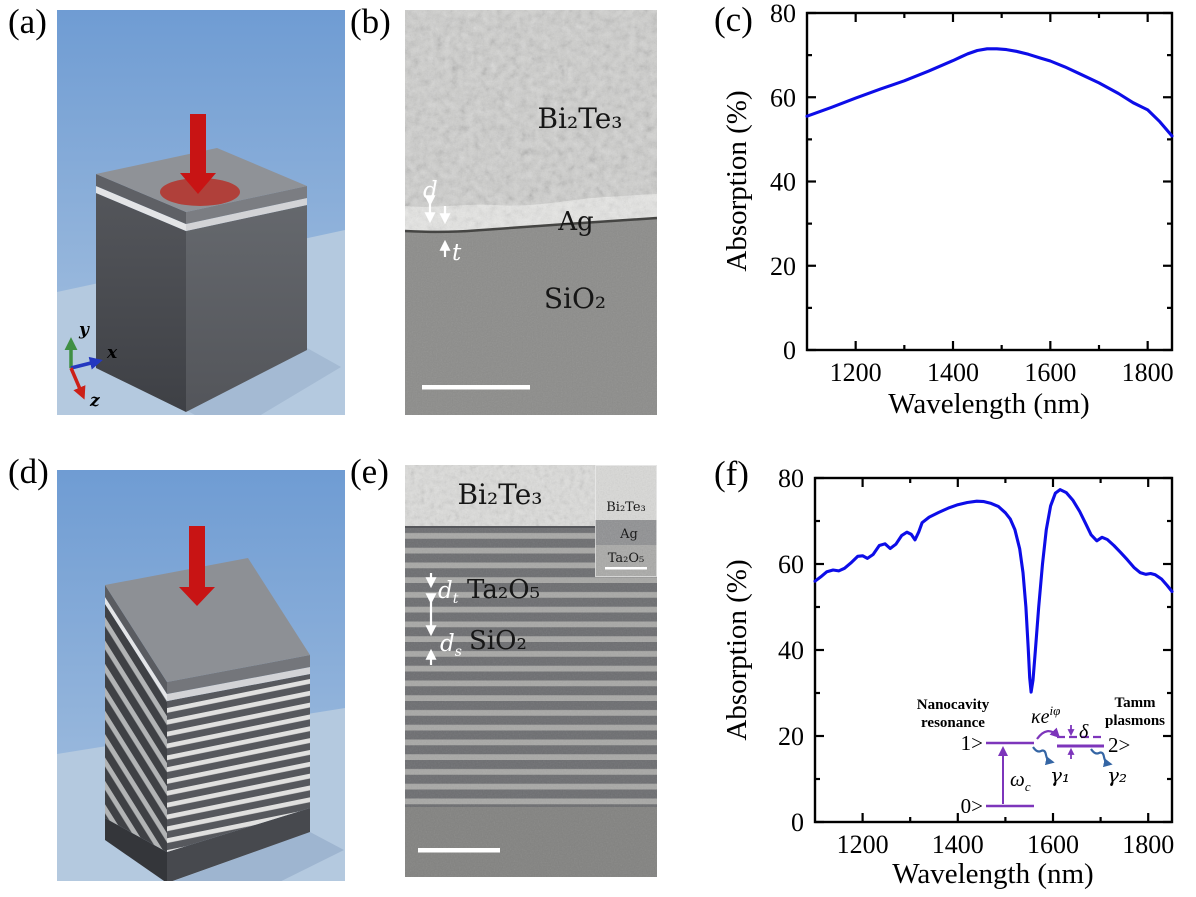  Describe the element at coordinates (1048, 733) in the screenshot. I see `coupling-arc-arrow` at that location.